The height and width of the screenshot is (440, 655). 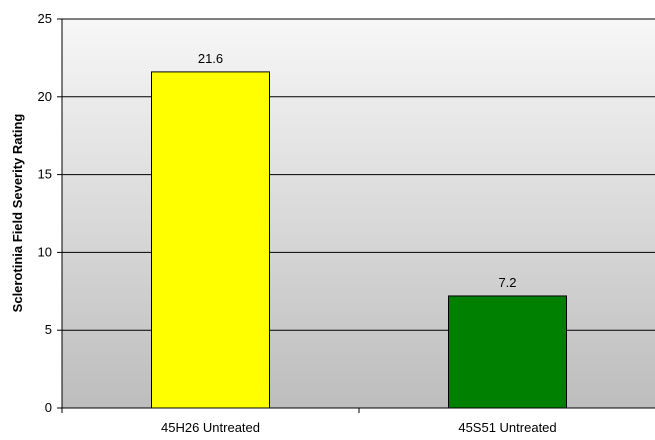 What do you see at coordinates (507, 427) in the screenshot?
I see `x-tick-label: 45S51 Untreated` at bounding box center [507, 427].